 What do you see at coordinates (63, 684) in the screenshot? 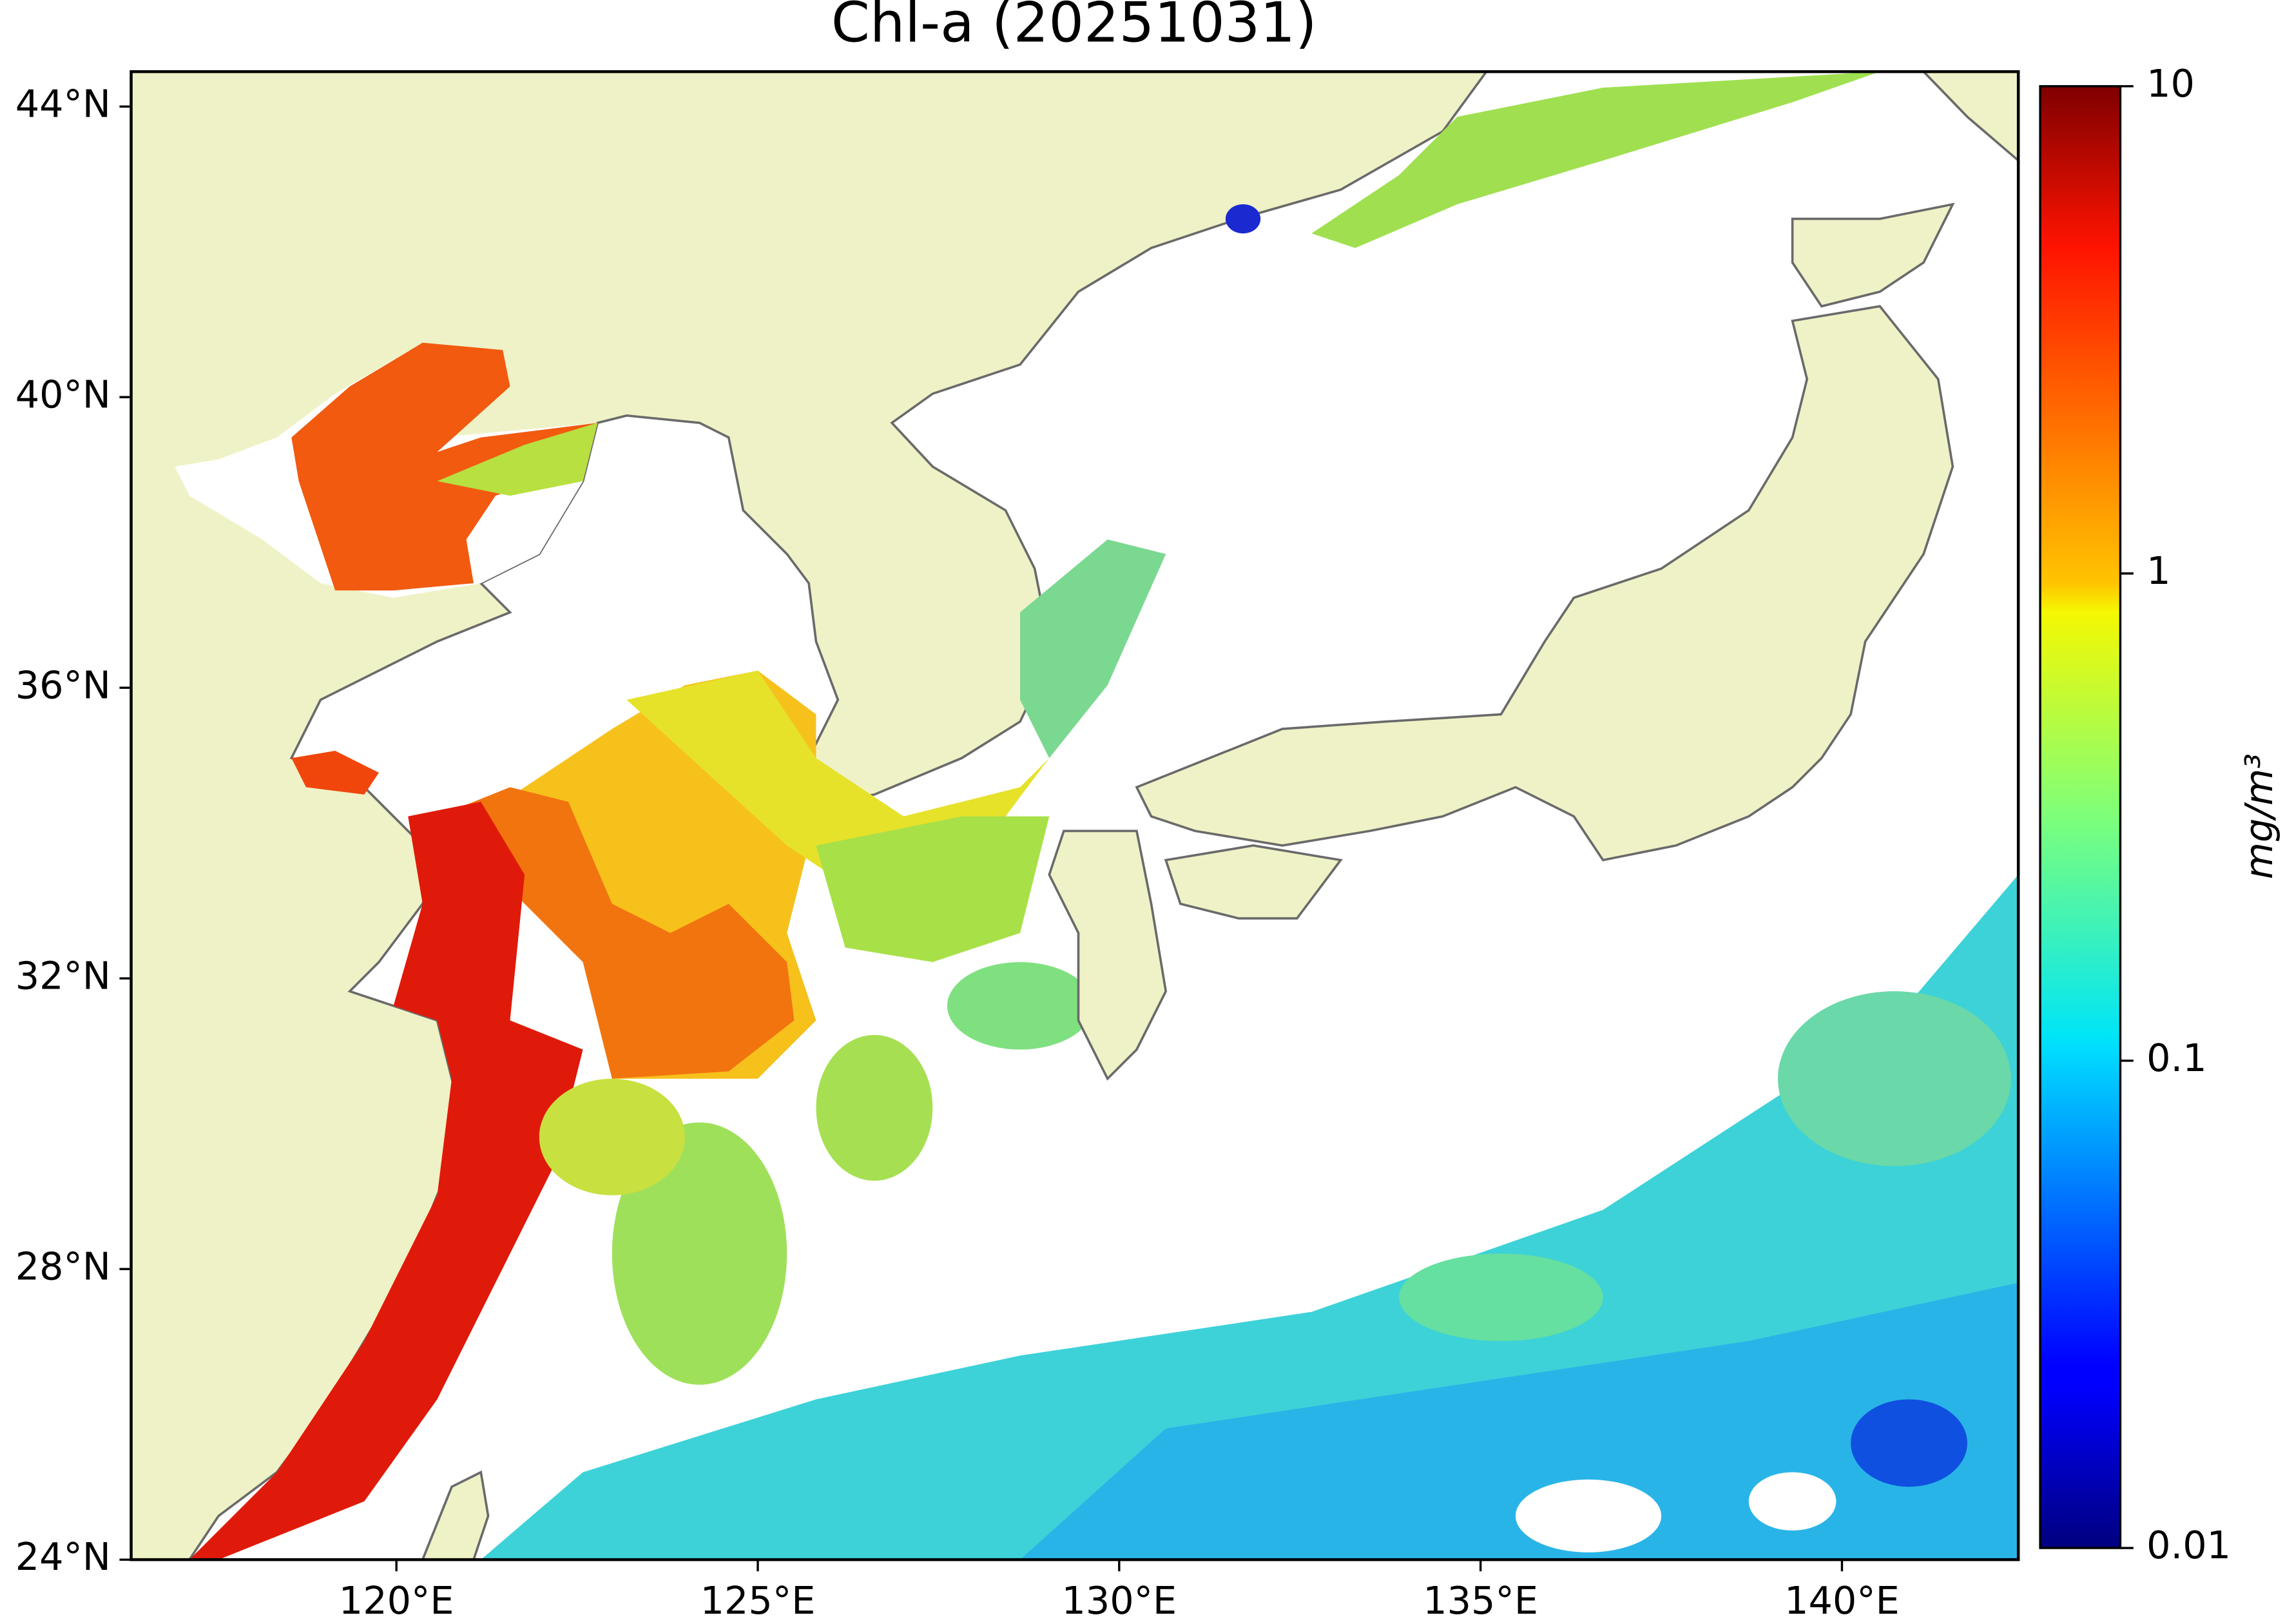
I see `y-tick-label: 36°N` at bounding box center [63, 684].